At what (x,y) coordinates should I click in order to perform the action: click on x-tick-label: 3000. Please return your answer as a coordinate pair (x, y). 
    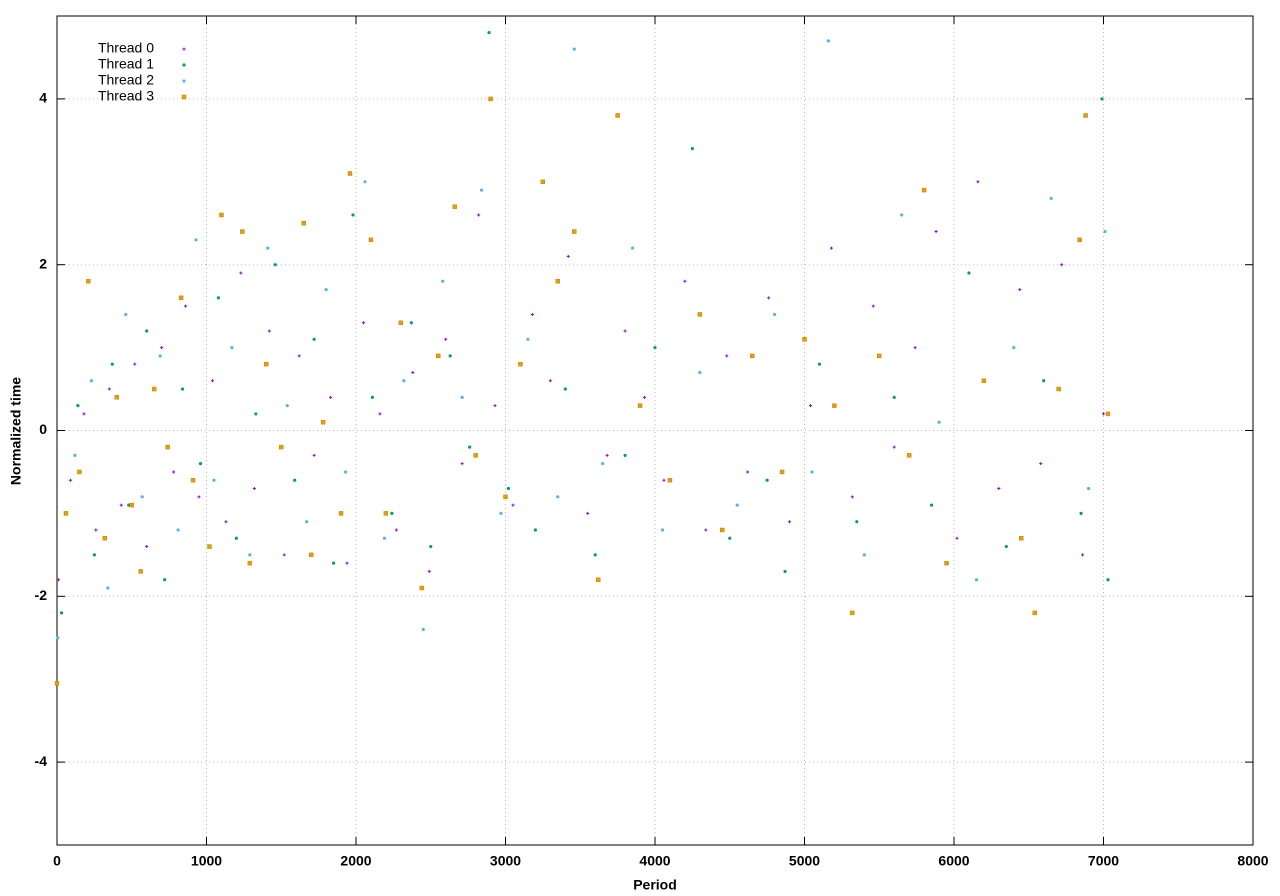
    Looking at the image, I should click on (505, 861).